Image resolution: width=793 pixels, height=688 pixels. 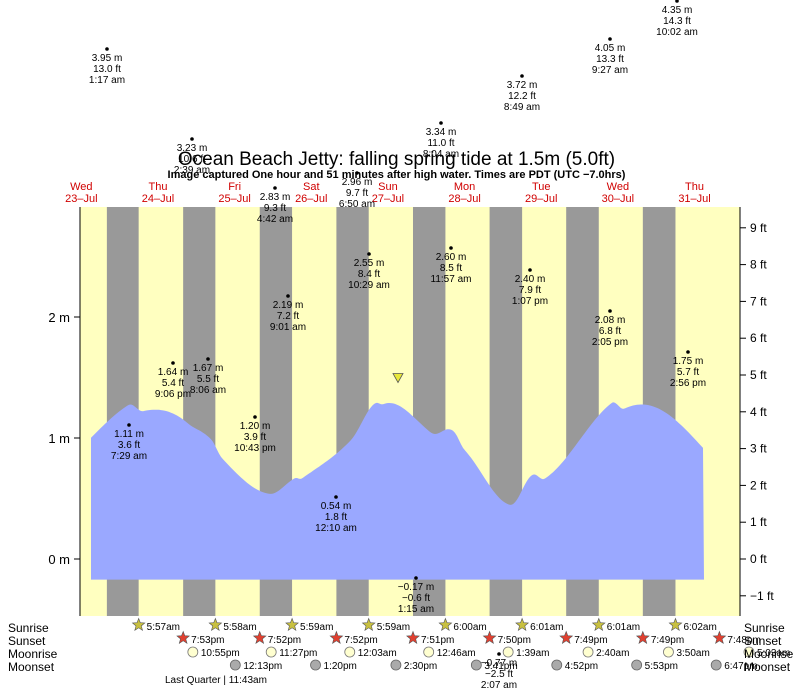 I want to click on tide-time: 12:10 am, so click(x=336, y=528).